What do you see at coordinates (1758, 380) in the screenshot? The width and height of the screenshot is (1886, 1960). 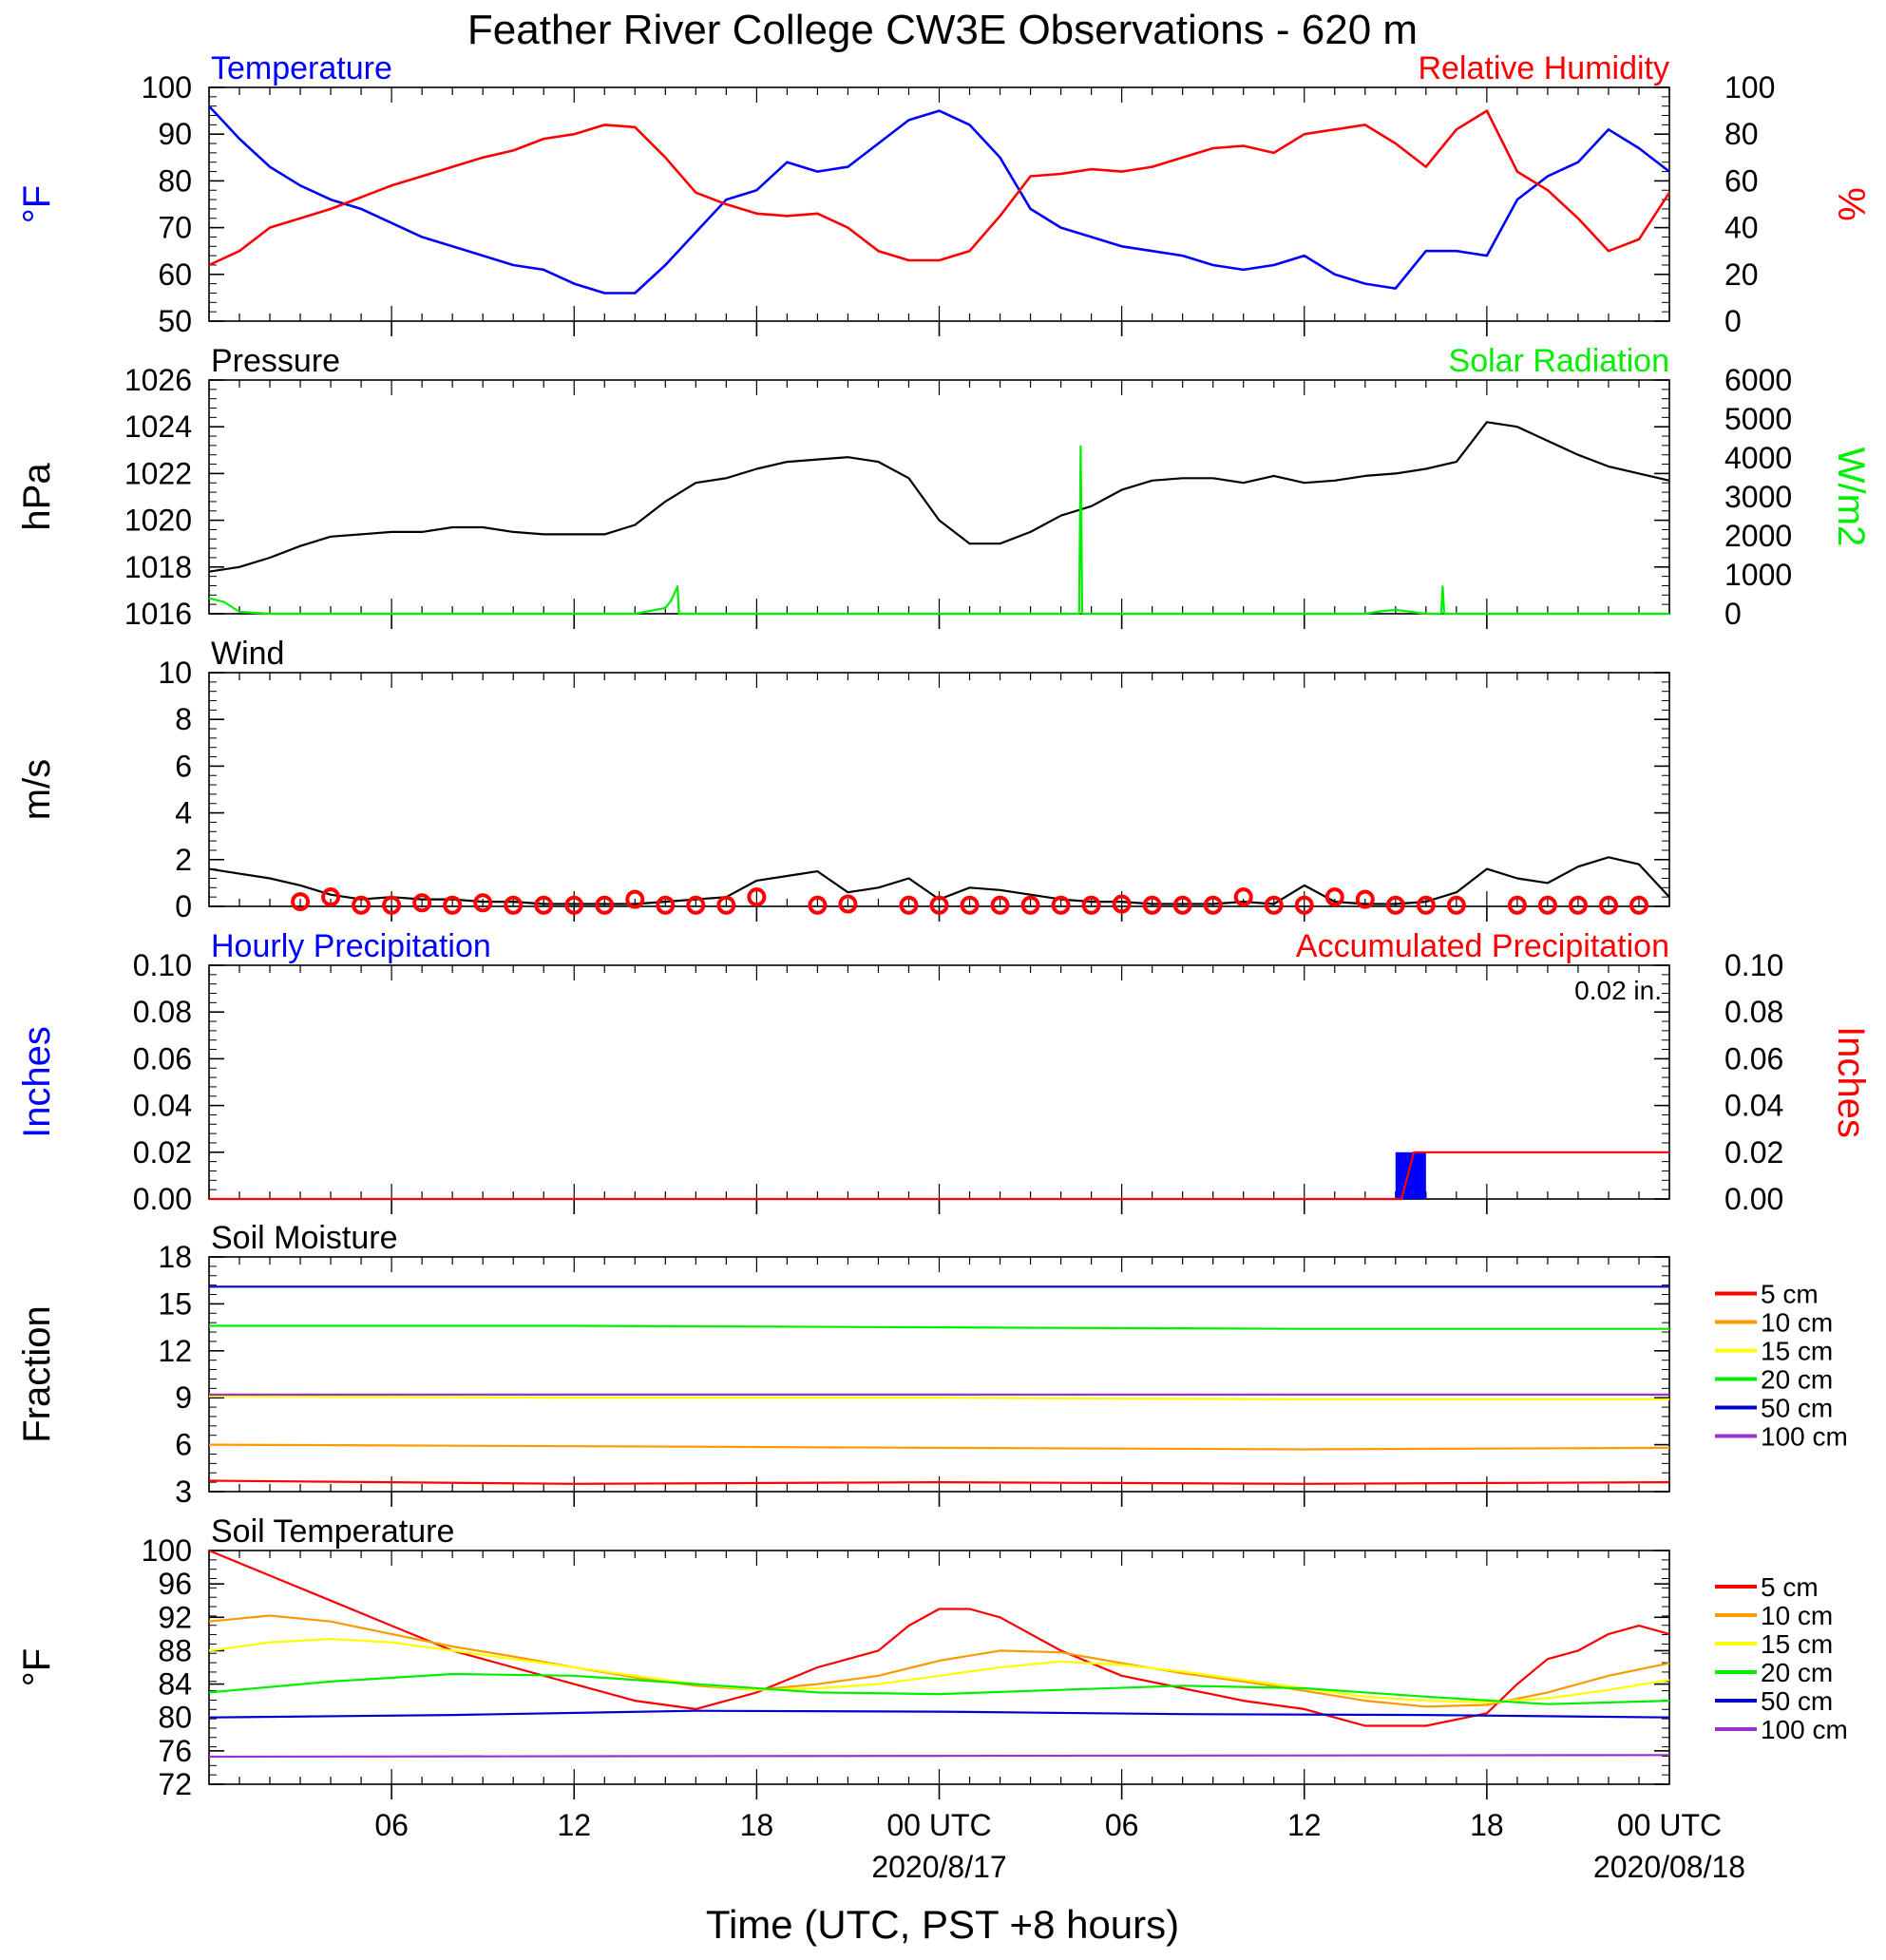 I see `y-tick-label-right: 6000` at bounding box center [1758, 380].